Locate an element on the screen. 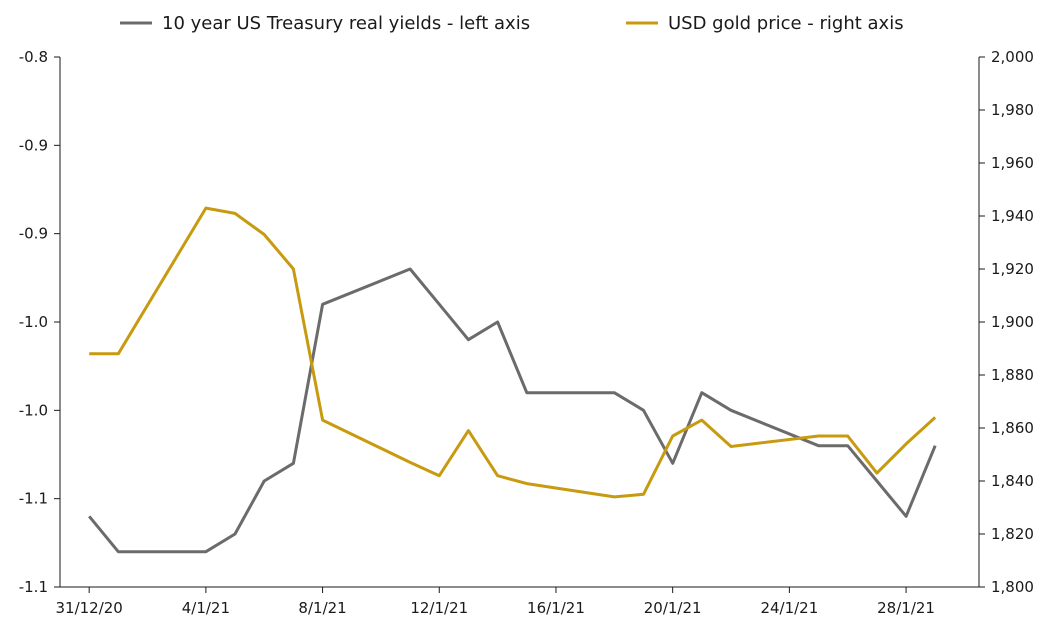 The height and width of the screenshot is (628, 1051). right-tick-label: 1,800 is located at coordinates (1012, 587).